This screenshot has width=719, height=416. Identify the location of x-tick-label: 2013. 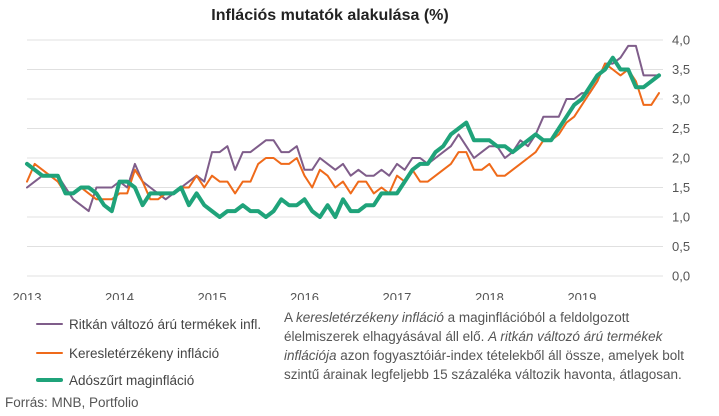
(27, 295).